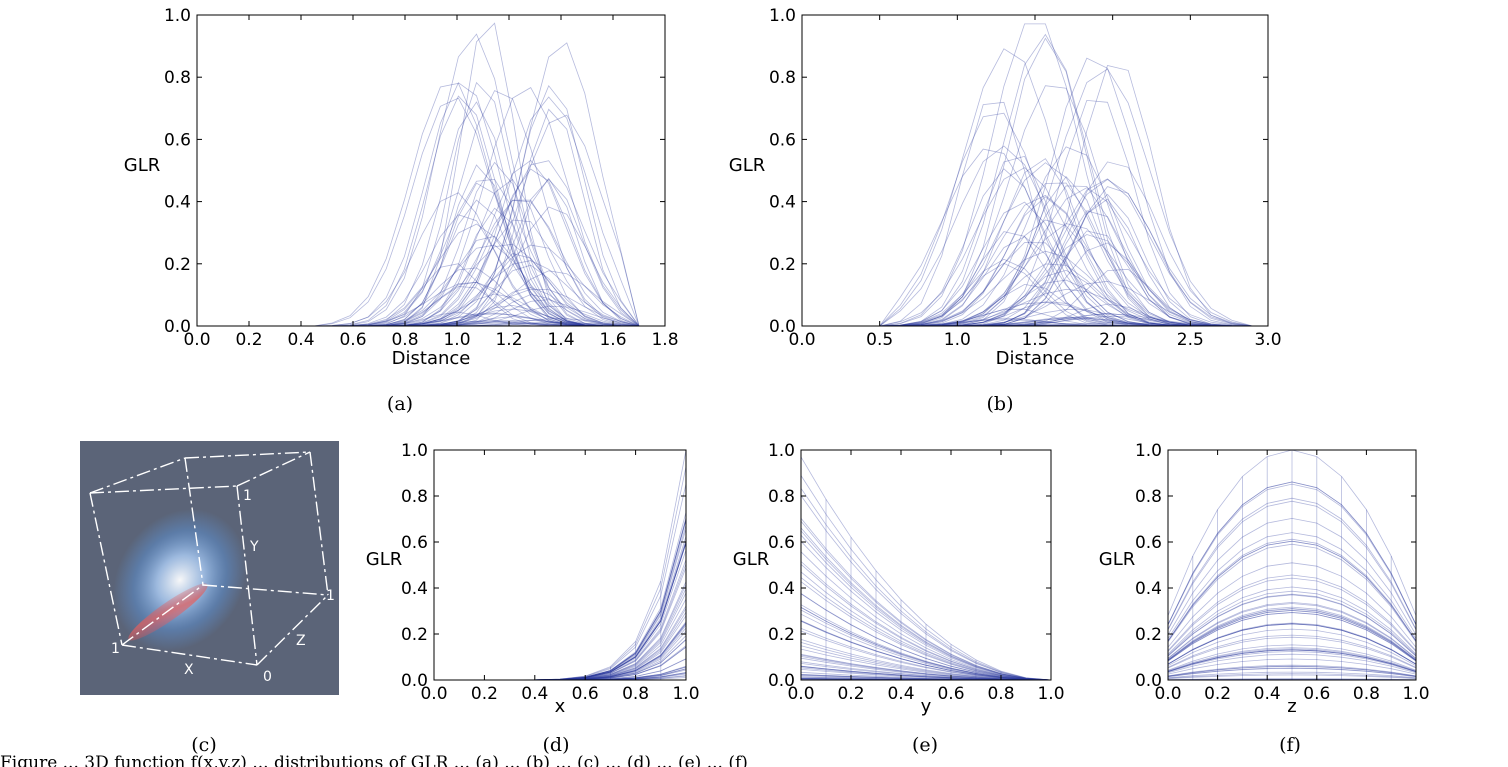  What do you see at coordinates (556, 745) in the screenshot?
I see `subfigure-label-d: (d)` at bounding box center [556, 745].